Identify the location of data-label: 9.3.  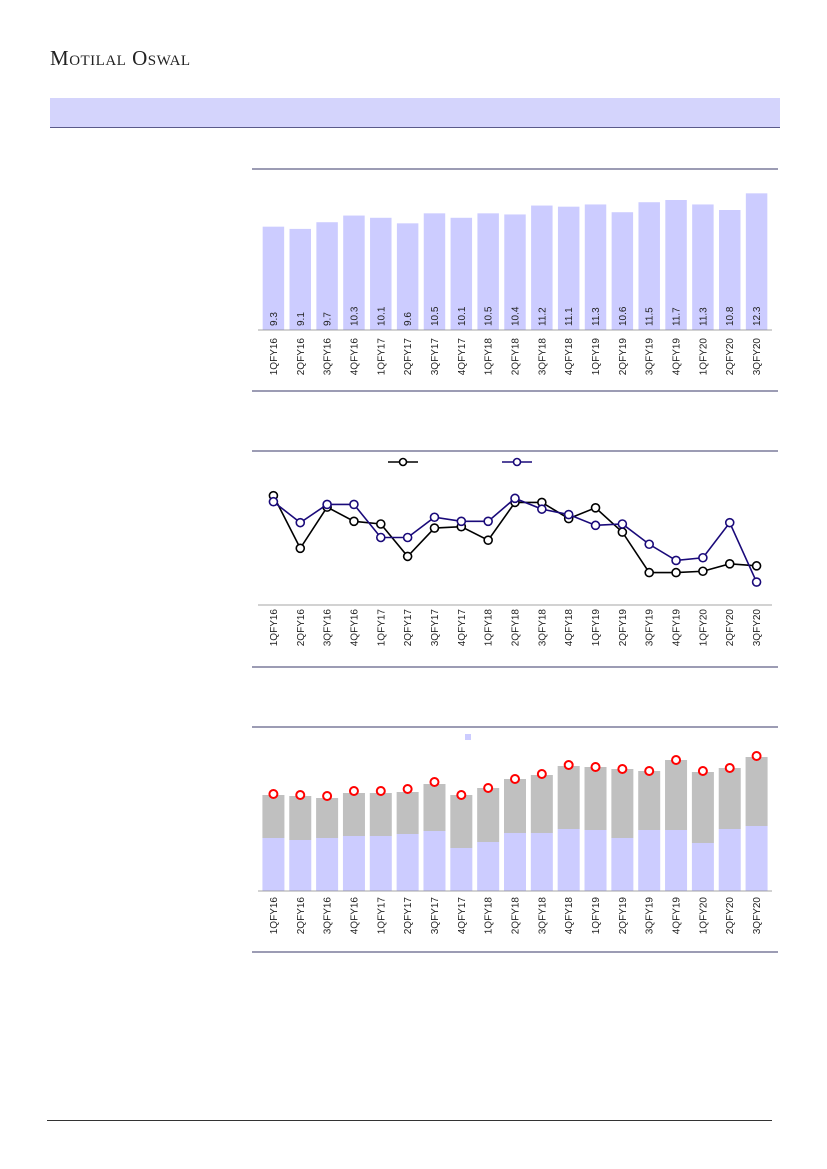
(274, 319).